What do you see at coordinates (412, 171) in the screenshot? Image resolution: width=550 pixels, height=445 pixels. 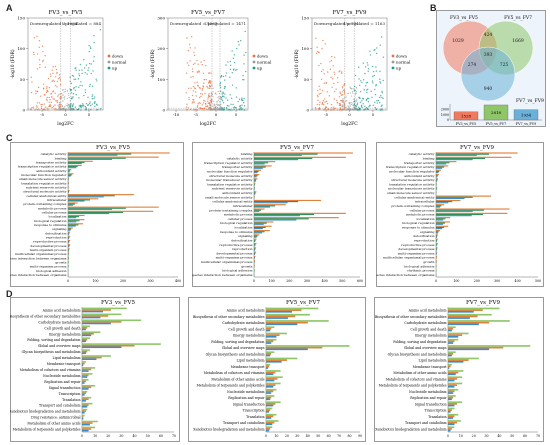 I see `category-label: molecular function regulator` at bounding box center [412, 171].